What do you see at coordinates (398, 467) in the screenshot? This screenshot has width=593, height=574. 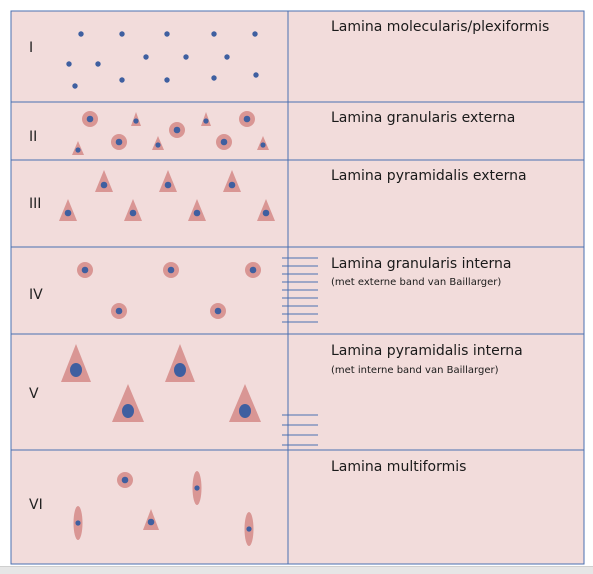 I see `layer-6-name: Lamina multiformis` at bounding box center [398, 467].